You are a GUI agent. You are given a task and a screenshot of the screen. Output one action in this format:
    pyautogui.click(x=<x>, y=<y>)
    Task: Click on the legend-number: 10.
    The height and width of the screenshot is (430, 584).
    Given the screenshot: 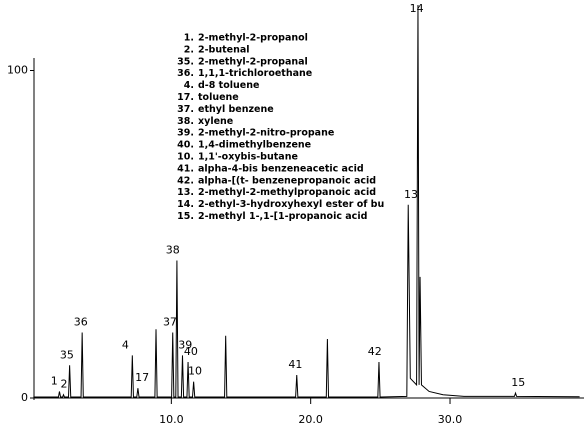 What is the action you would take?
    pyautogui.click(x=185, y=157)
    